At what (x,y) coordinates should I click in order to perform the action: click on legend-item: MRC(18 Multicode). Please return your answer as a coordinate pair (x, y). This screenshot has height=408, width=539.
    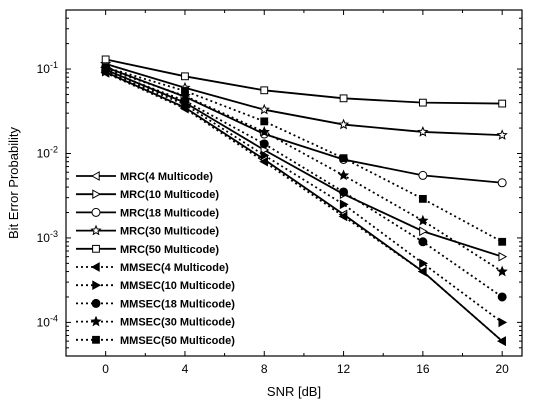
    Looking at the image, I should click on (147, 213).